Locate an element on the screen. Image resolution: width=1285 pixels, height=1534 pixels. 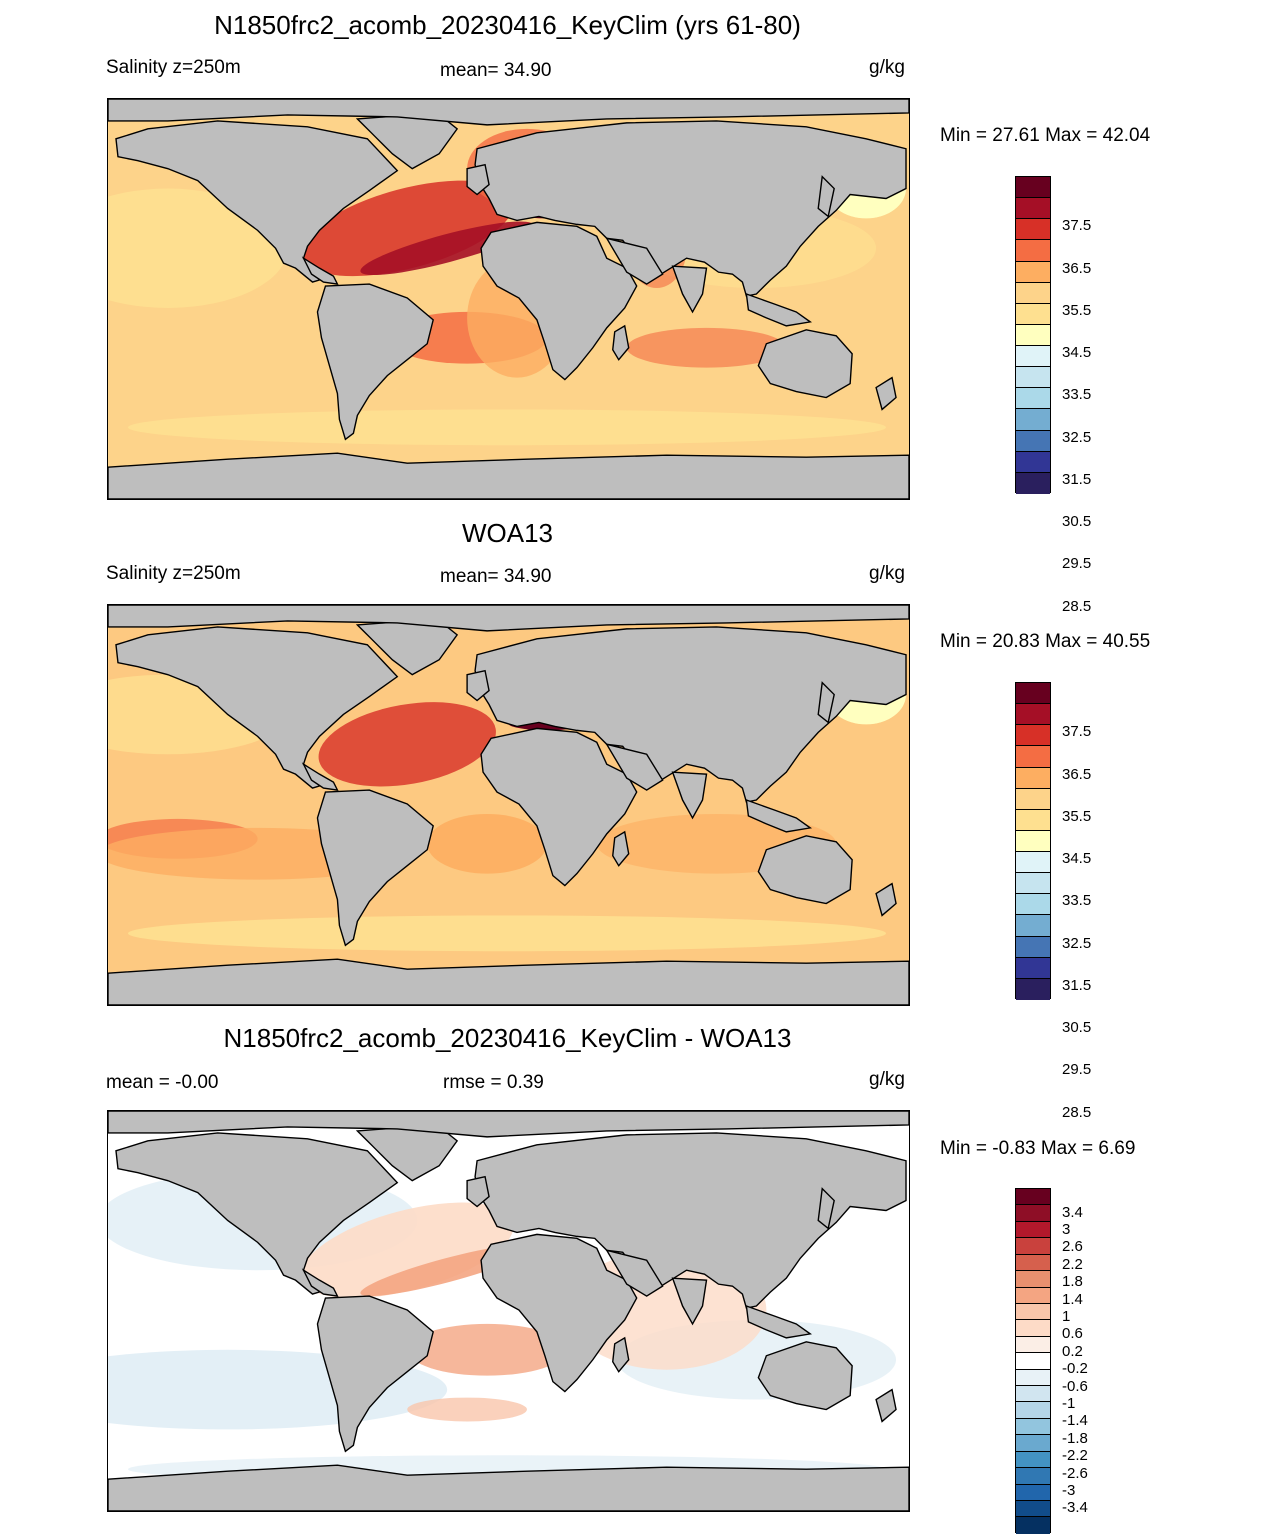
colorbar-tick-label: -2.6 is located at coordinates (1075, 1473).